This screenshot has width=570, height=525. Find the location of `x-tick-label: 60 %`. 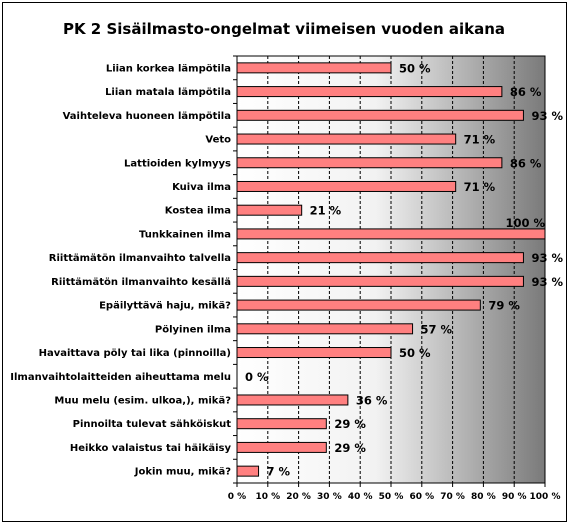

x-tick-label: 60 % is located at coordinates (421, 497).